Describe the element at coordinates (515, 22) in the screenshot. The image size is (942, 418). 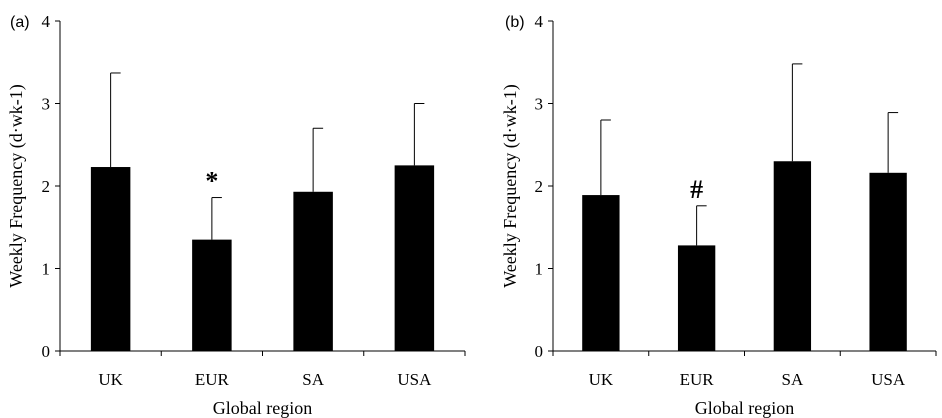
I see `panel-label: (b)` at that location.